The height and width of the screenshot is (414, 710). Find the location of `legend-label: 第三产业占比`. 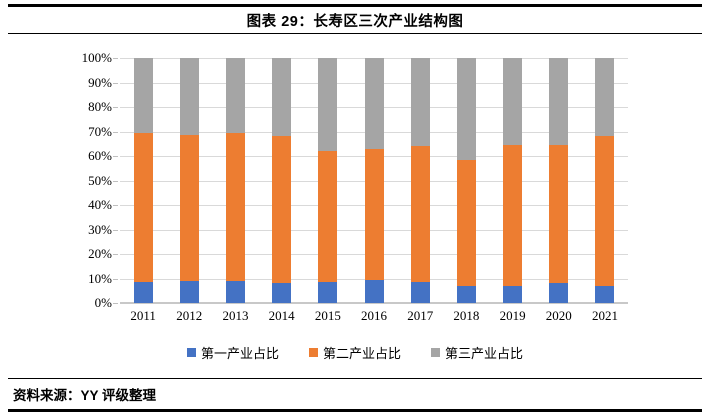

legend-label: 第三产业占比 is located at coordinates (484, 353).